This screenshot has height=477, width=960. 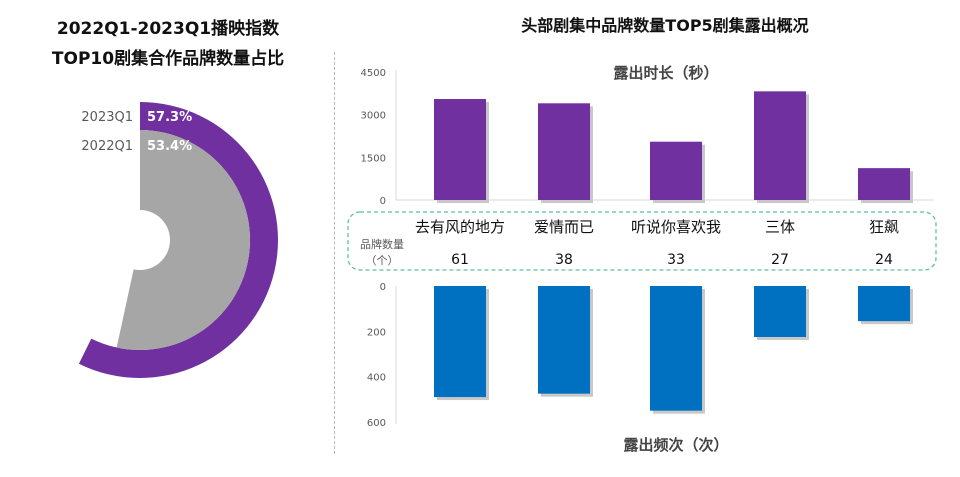 I want to click on donut-title-line2: TOP10剧集合作品牌数量占比, so click(x=168, y=59).